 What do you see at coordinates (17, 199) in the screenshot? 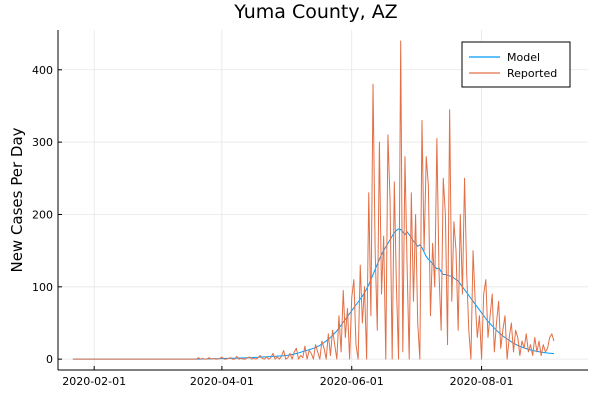
I see `y-axis-label: New Cases Per Day` at bounding box center [17, 199].